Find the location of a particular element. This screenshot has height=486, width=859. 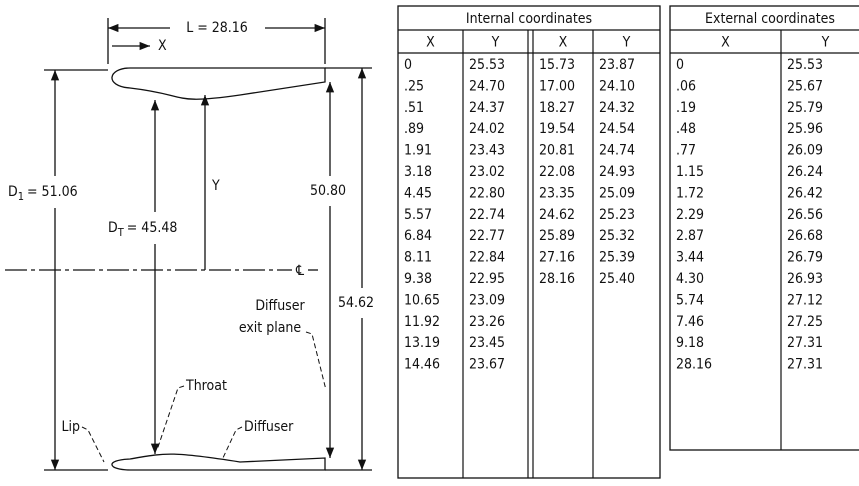

table-cell: 23.43 is located at coordinates (487, 151).